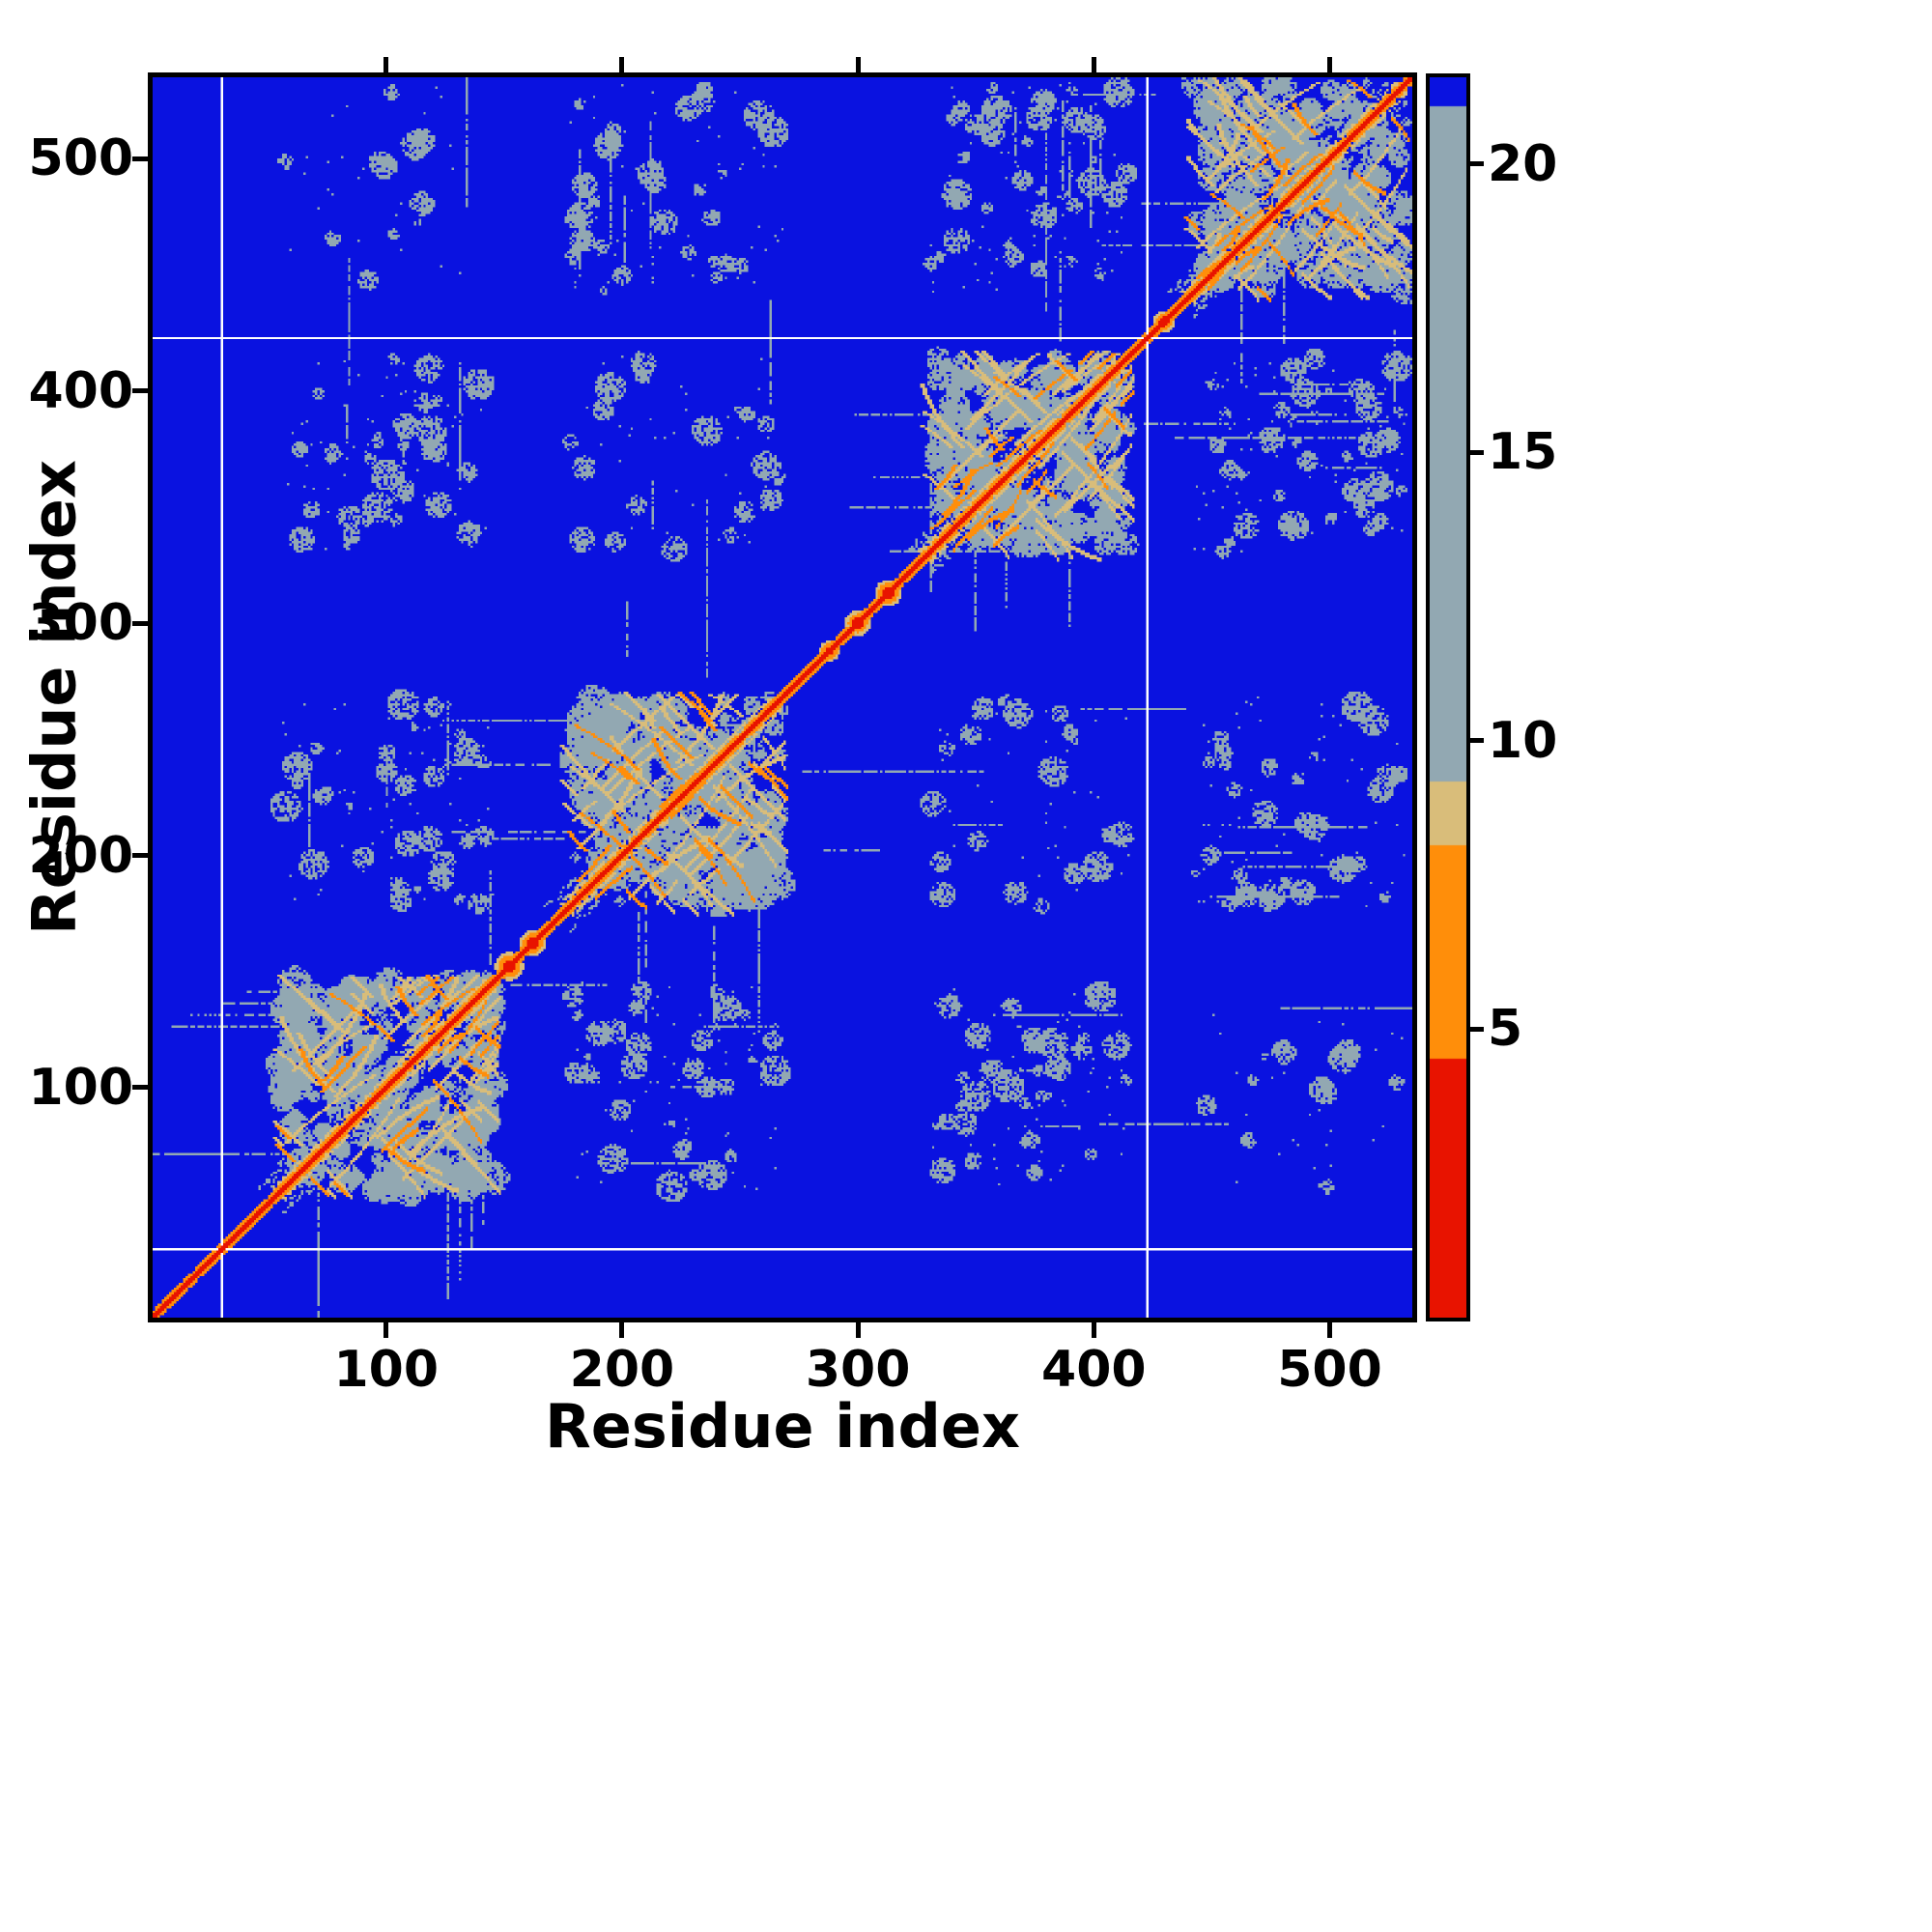 This screenshot has height=1932, width=1932. I want to click on x-axis-label: Residue index, so click(782, 1426).